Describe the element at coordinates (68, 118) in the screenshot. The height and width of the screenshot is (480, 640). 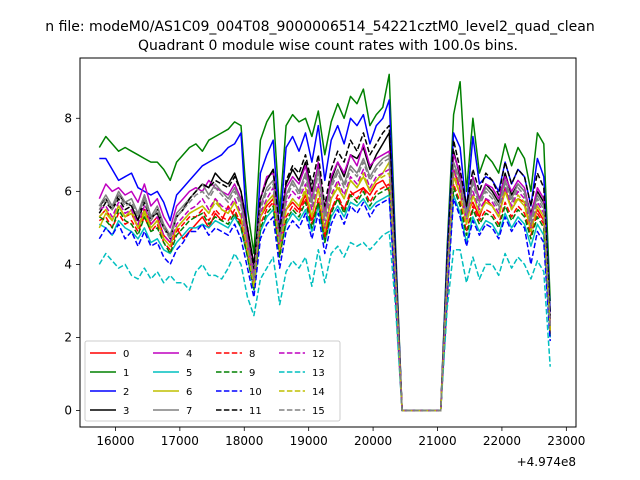
I see `y-tick-label: 8` at that location.